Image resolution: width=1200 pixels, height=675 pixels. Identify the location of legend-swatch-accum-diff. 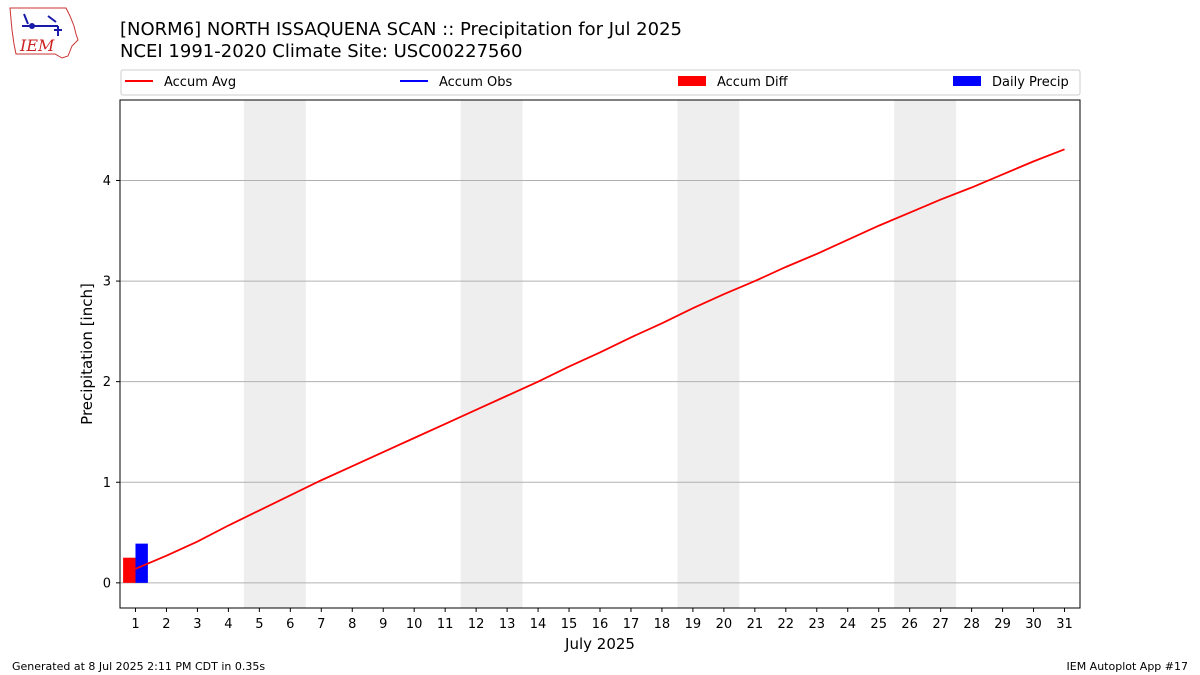
(692, 81).